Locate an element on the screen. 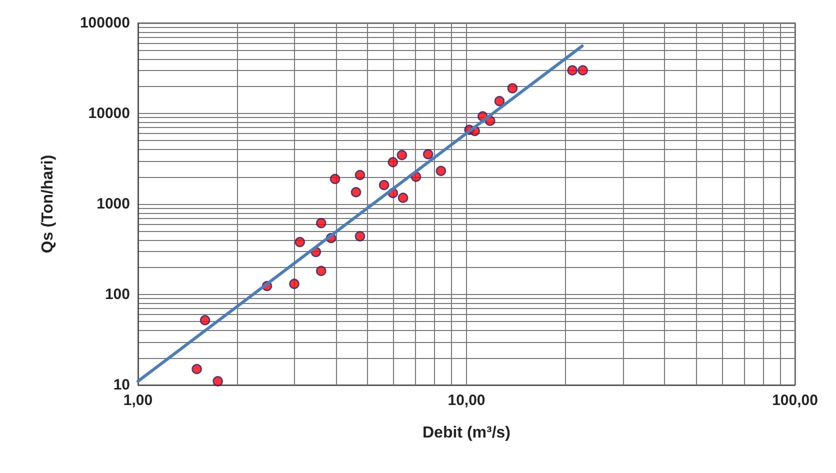 Image resolution: width=836 pixels, height=473 pixels. y-tick-label: 10000 is located at coordinates (109, 113).